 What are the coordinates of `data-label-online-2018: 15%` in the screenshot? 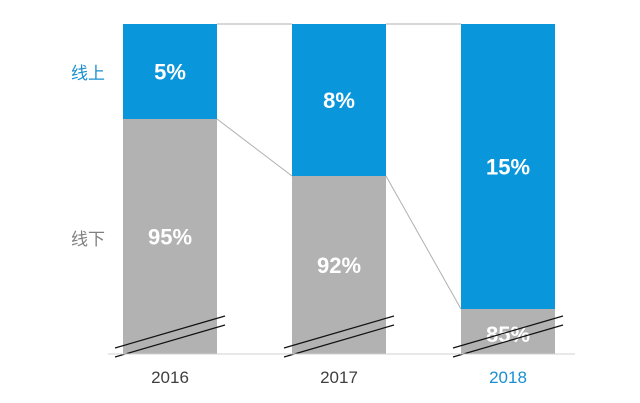 It's located at (508, 167).